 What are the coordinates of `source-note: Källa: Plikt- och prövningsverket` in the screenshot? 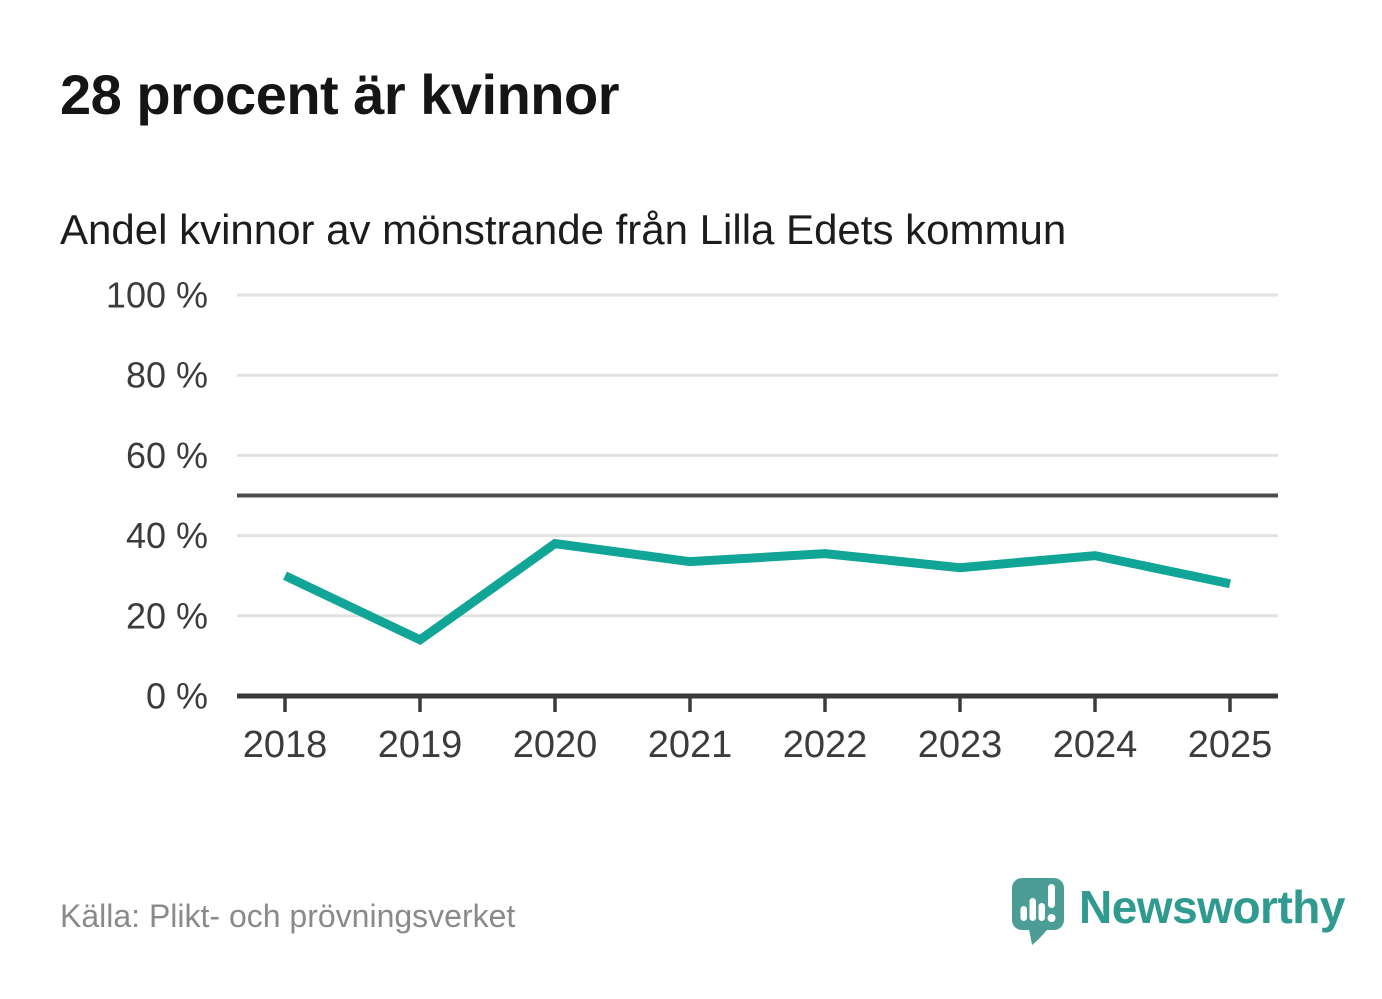 It's located at (288, 916).